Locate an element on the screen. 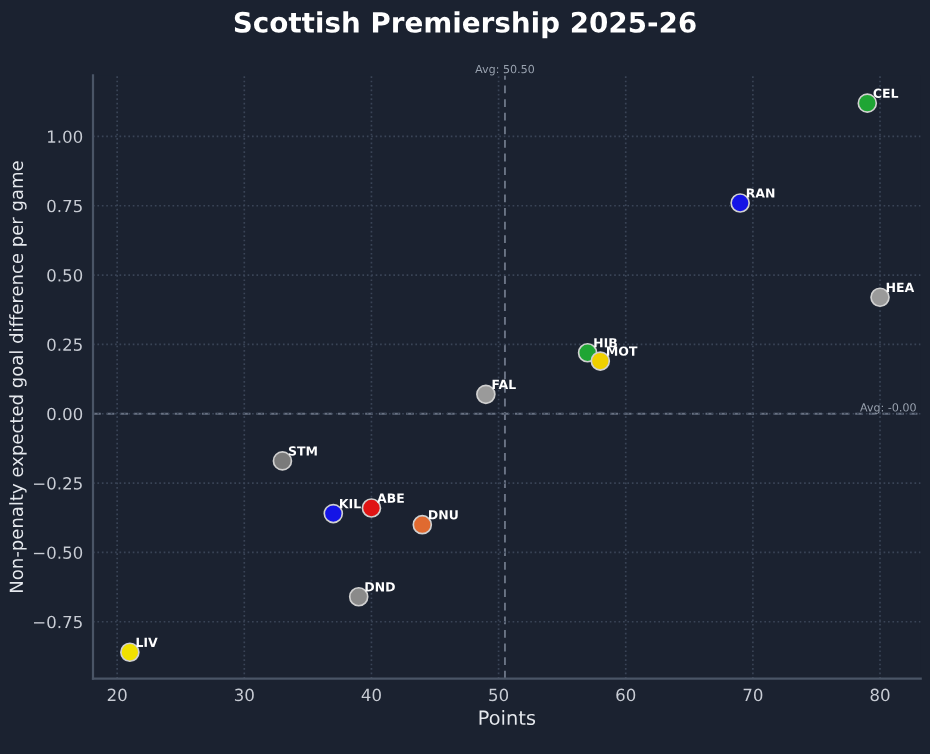  x-tick-label: 60 is located at coordinates (626, 695).